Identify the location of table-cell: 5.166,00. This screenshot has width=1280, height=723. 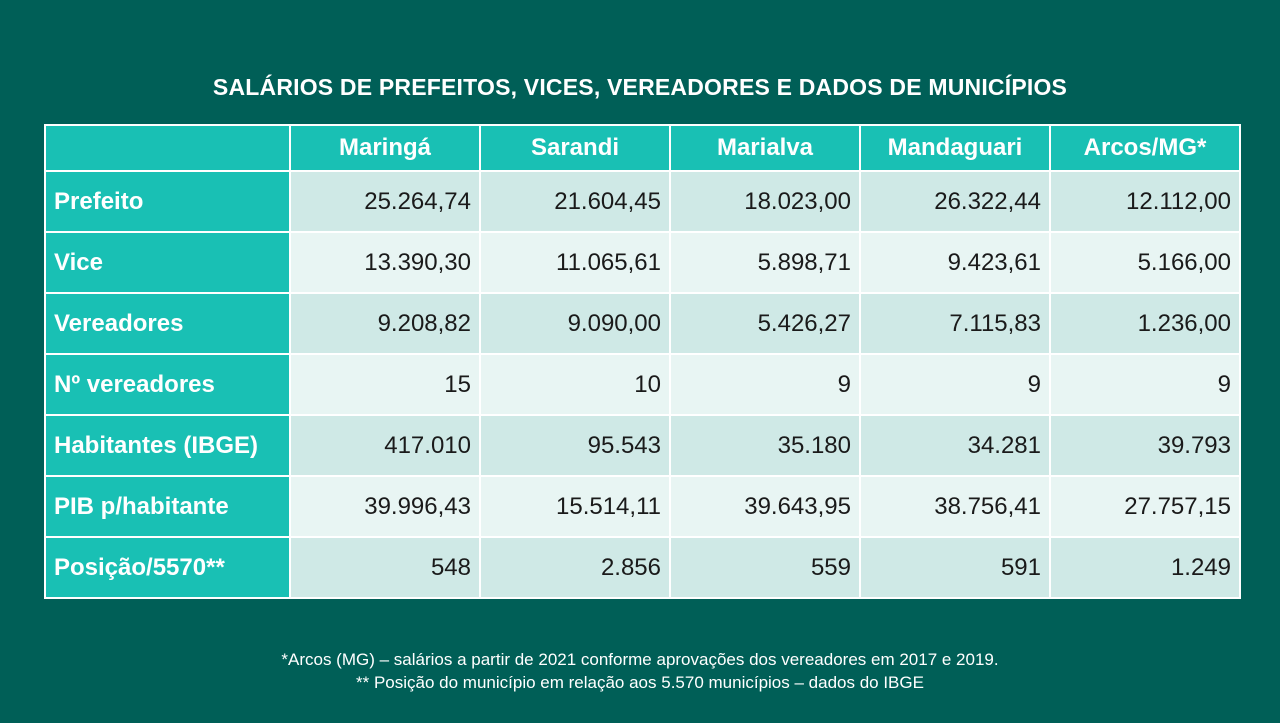
(1145, 262).